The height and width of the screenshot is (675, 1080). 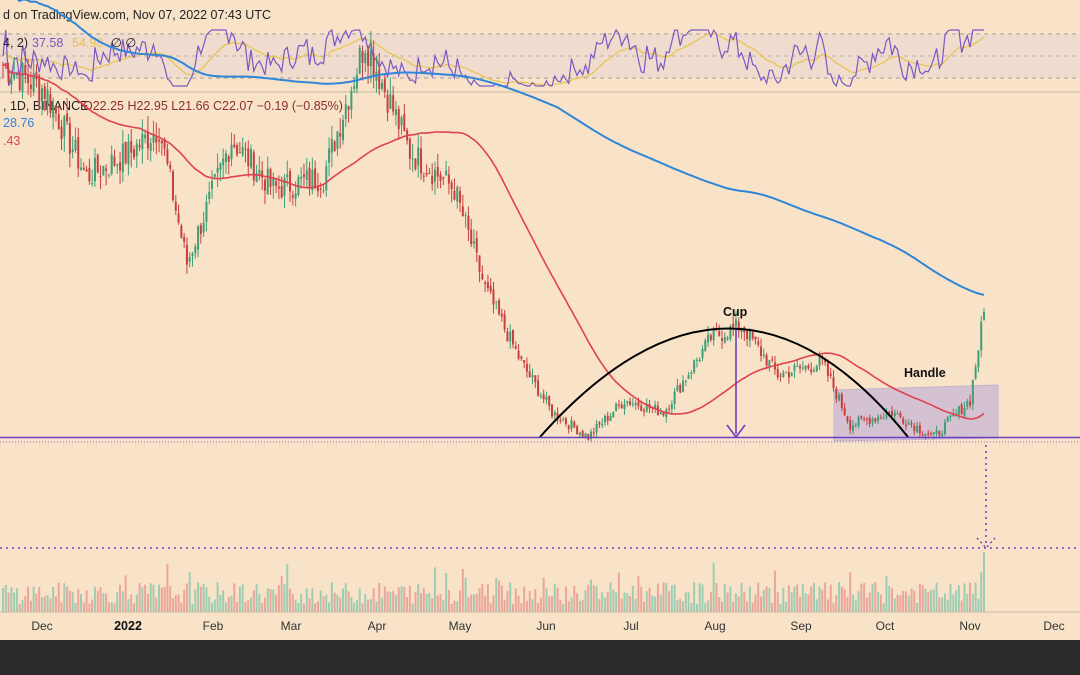 I want to click on x-tick-label: Jun, so click(x=545, y=626).